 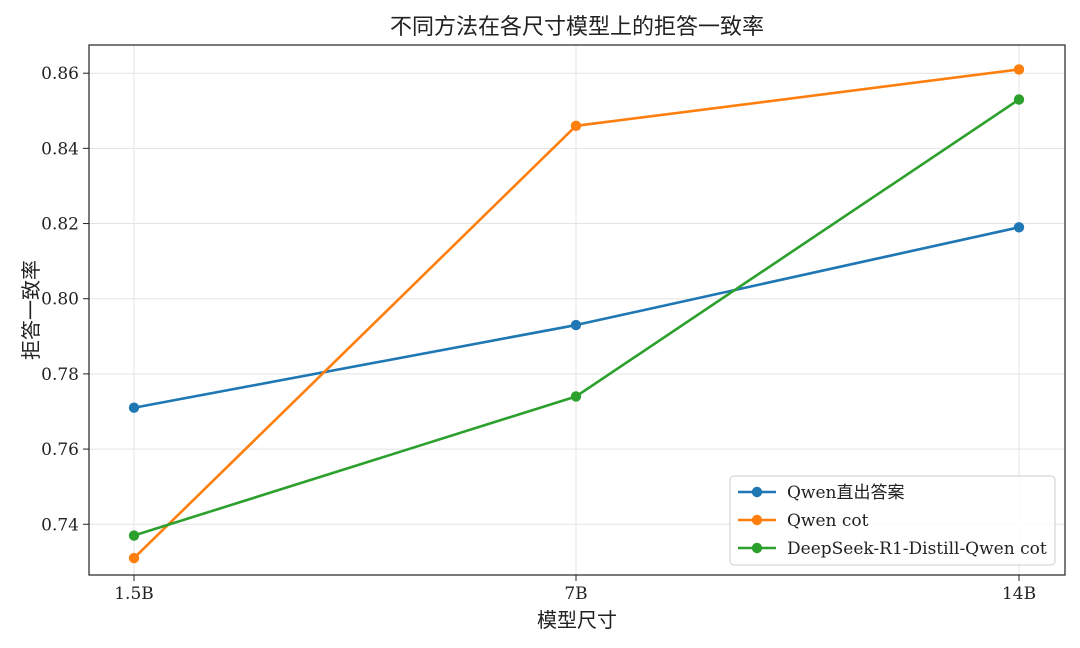 I want to click on y-tick-label: 0.80, so click(x=60, y=300).